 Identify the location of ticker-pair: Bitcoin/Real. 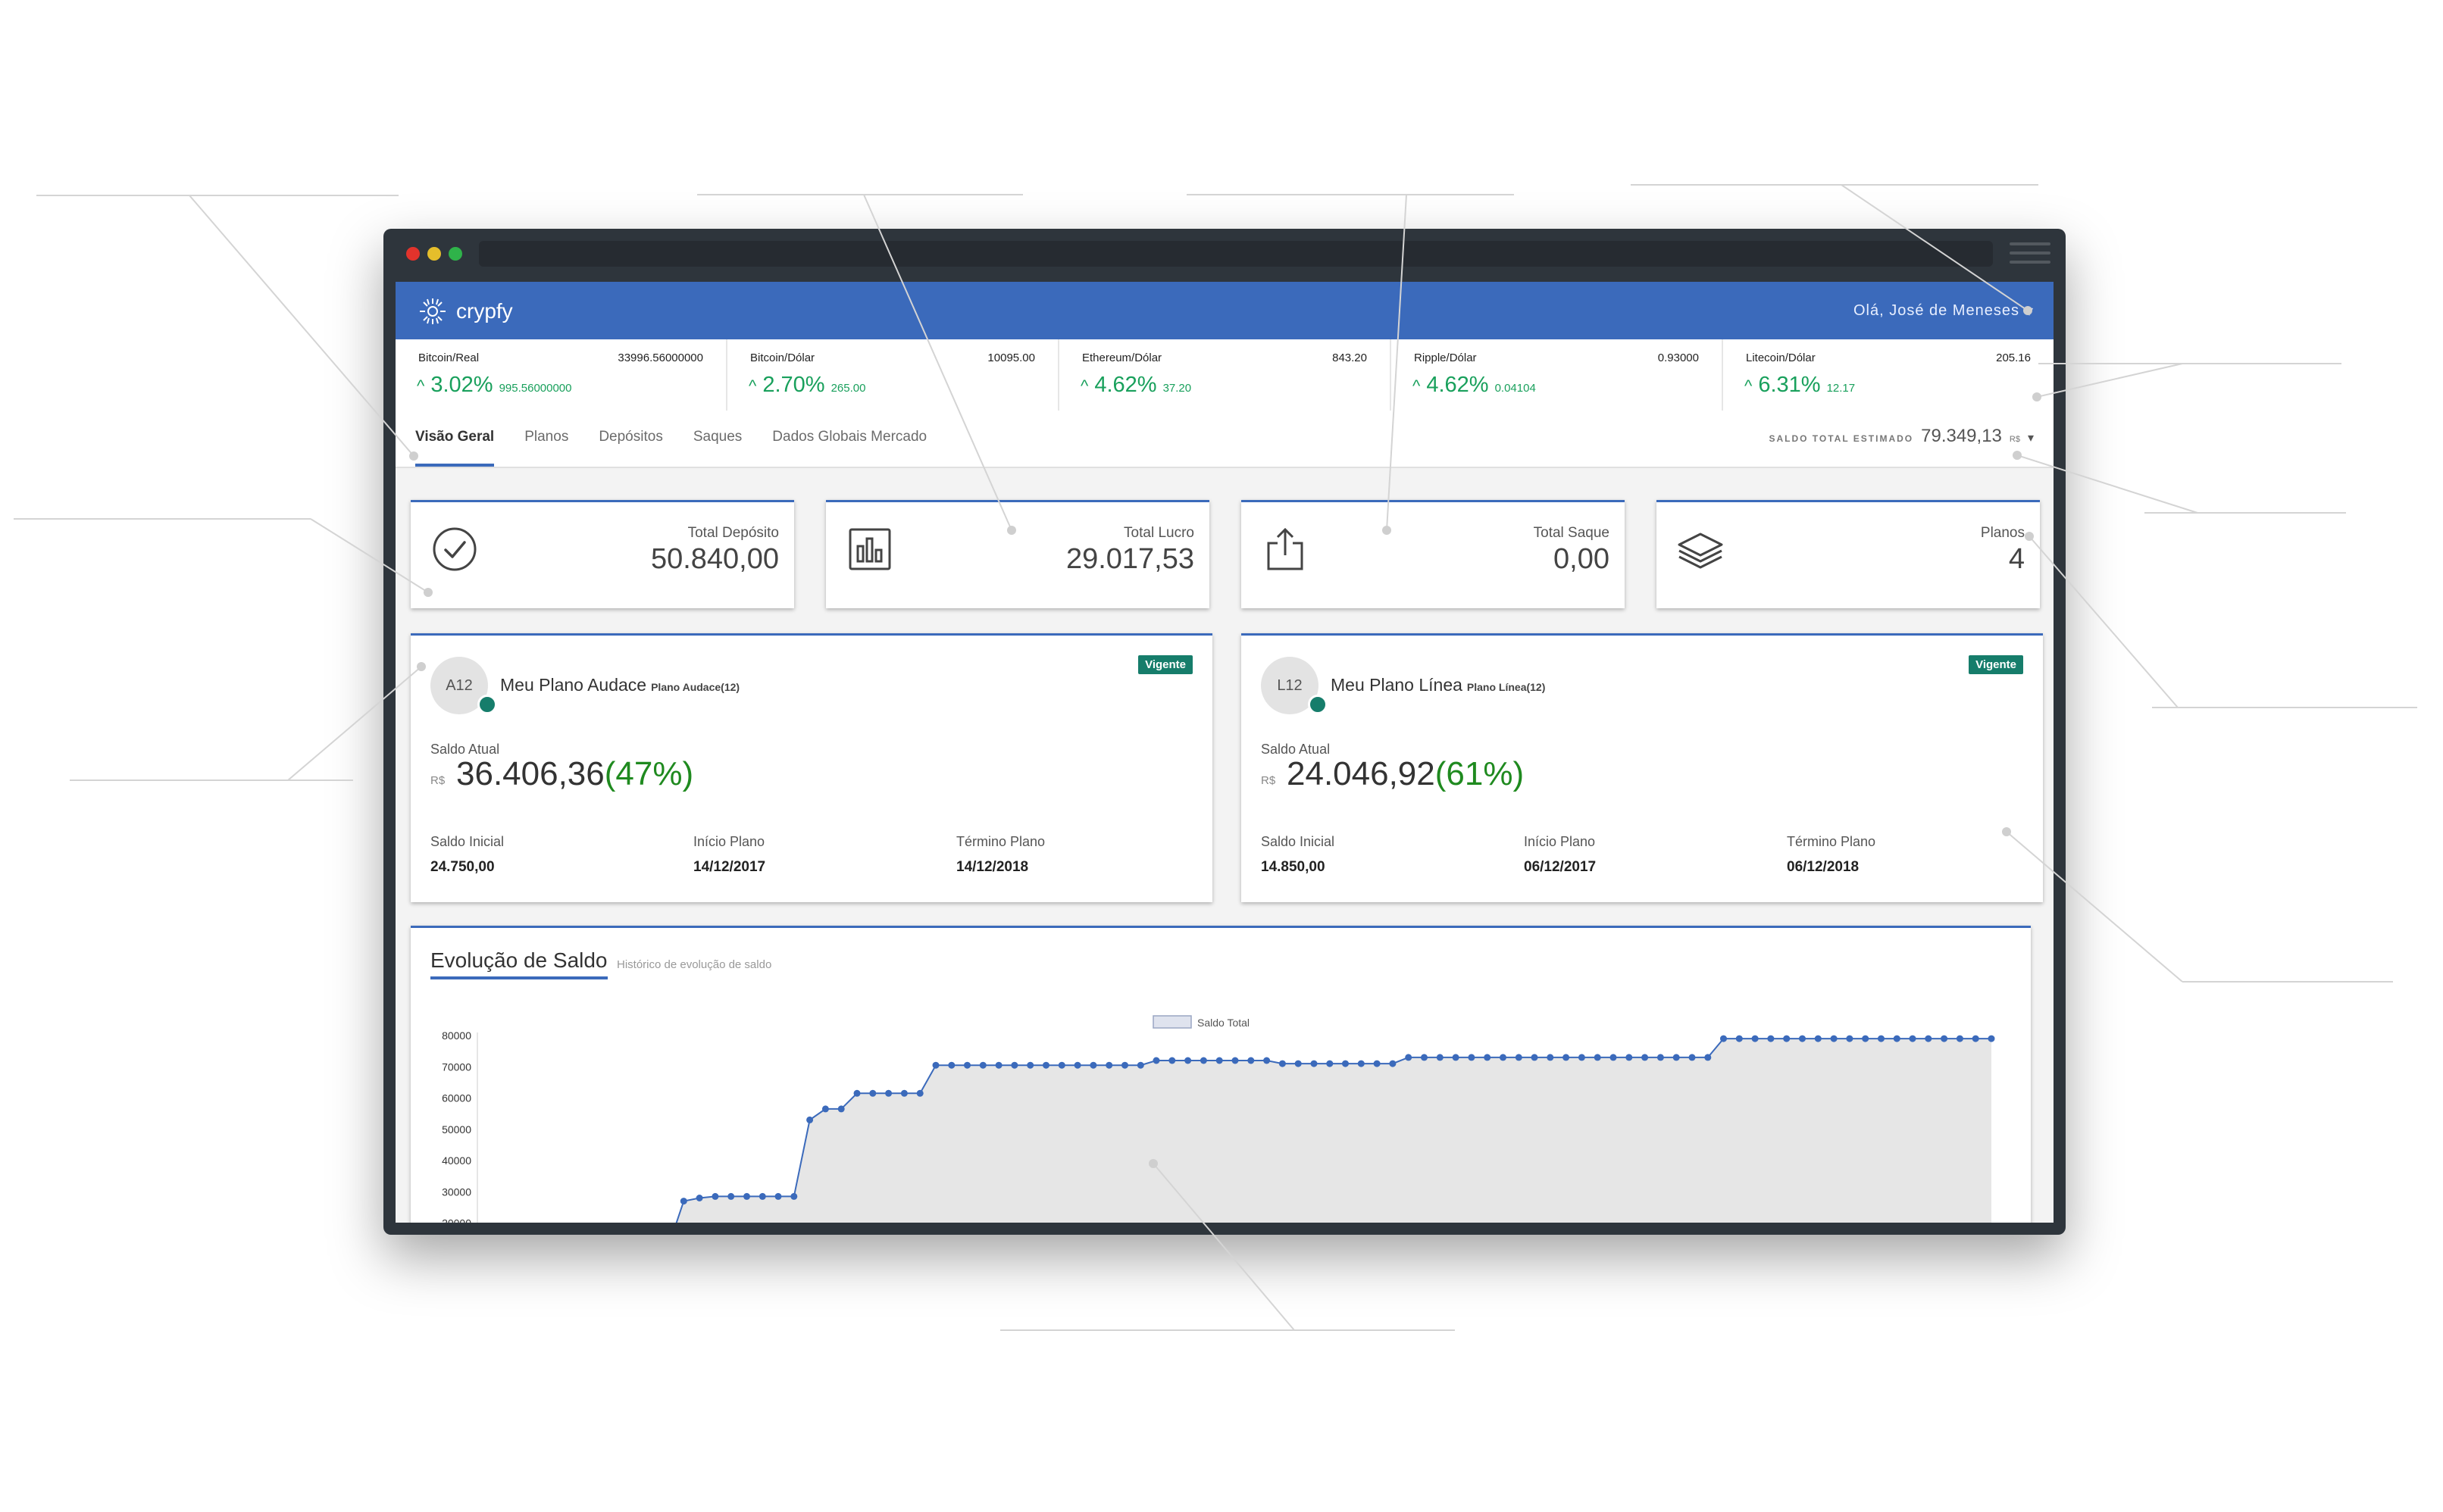
(449, 357).